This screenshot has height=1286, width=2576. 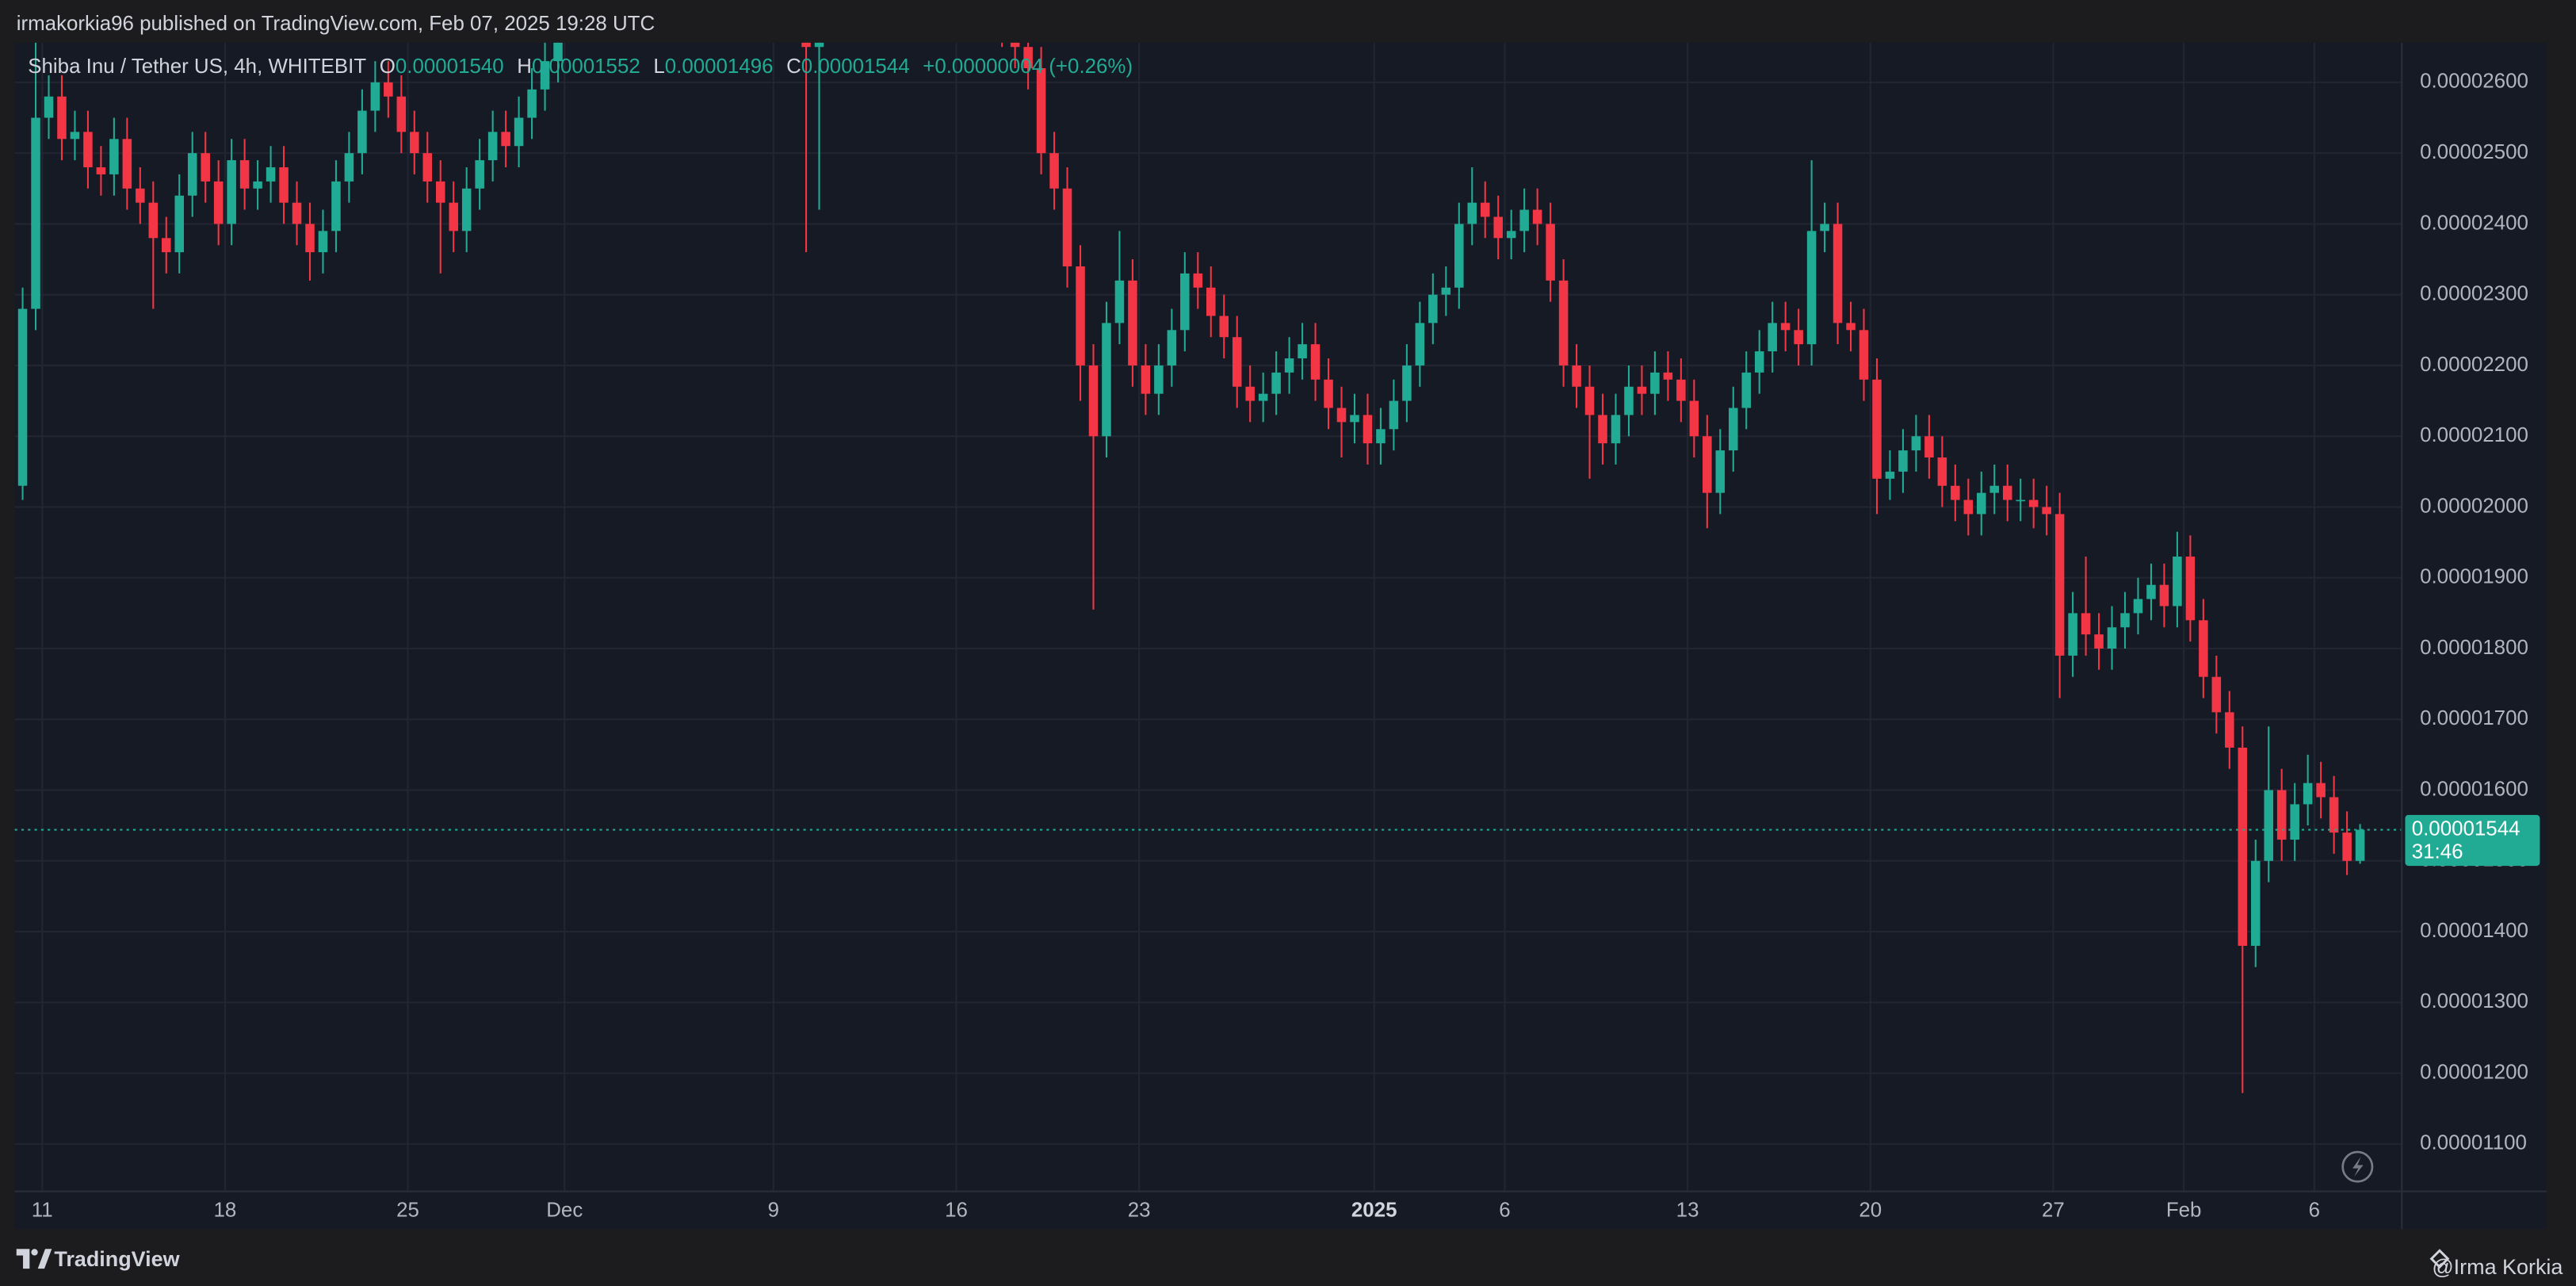 What do you see at coordinates (957, 1210) in the screenshot?
I see `x-tick-label: 16` at bounding box center [957, 1210].